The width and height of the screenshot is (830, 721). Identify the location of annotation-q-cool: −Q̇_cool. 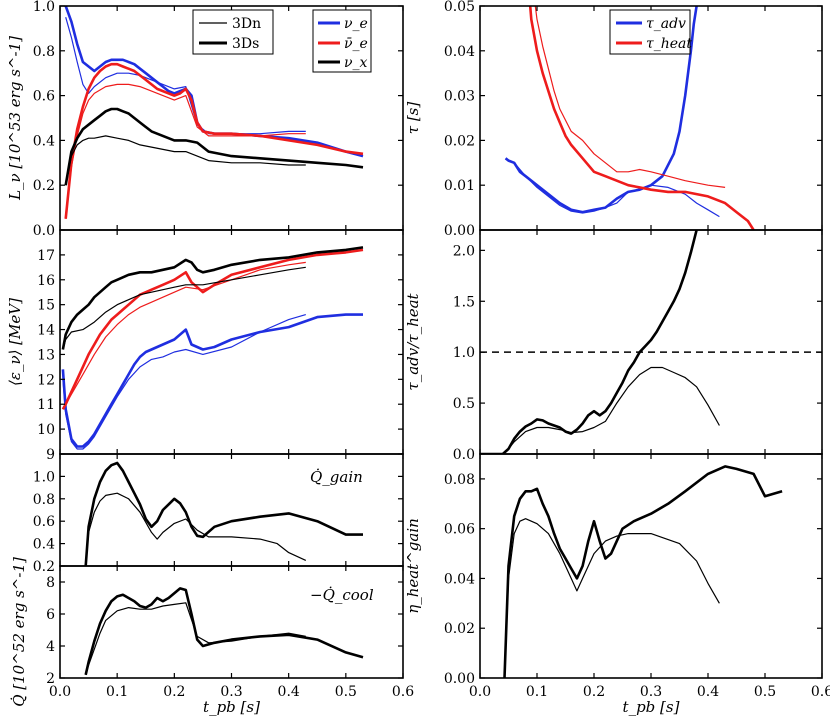
(342, 595).